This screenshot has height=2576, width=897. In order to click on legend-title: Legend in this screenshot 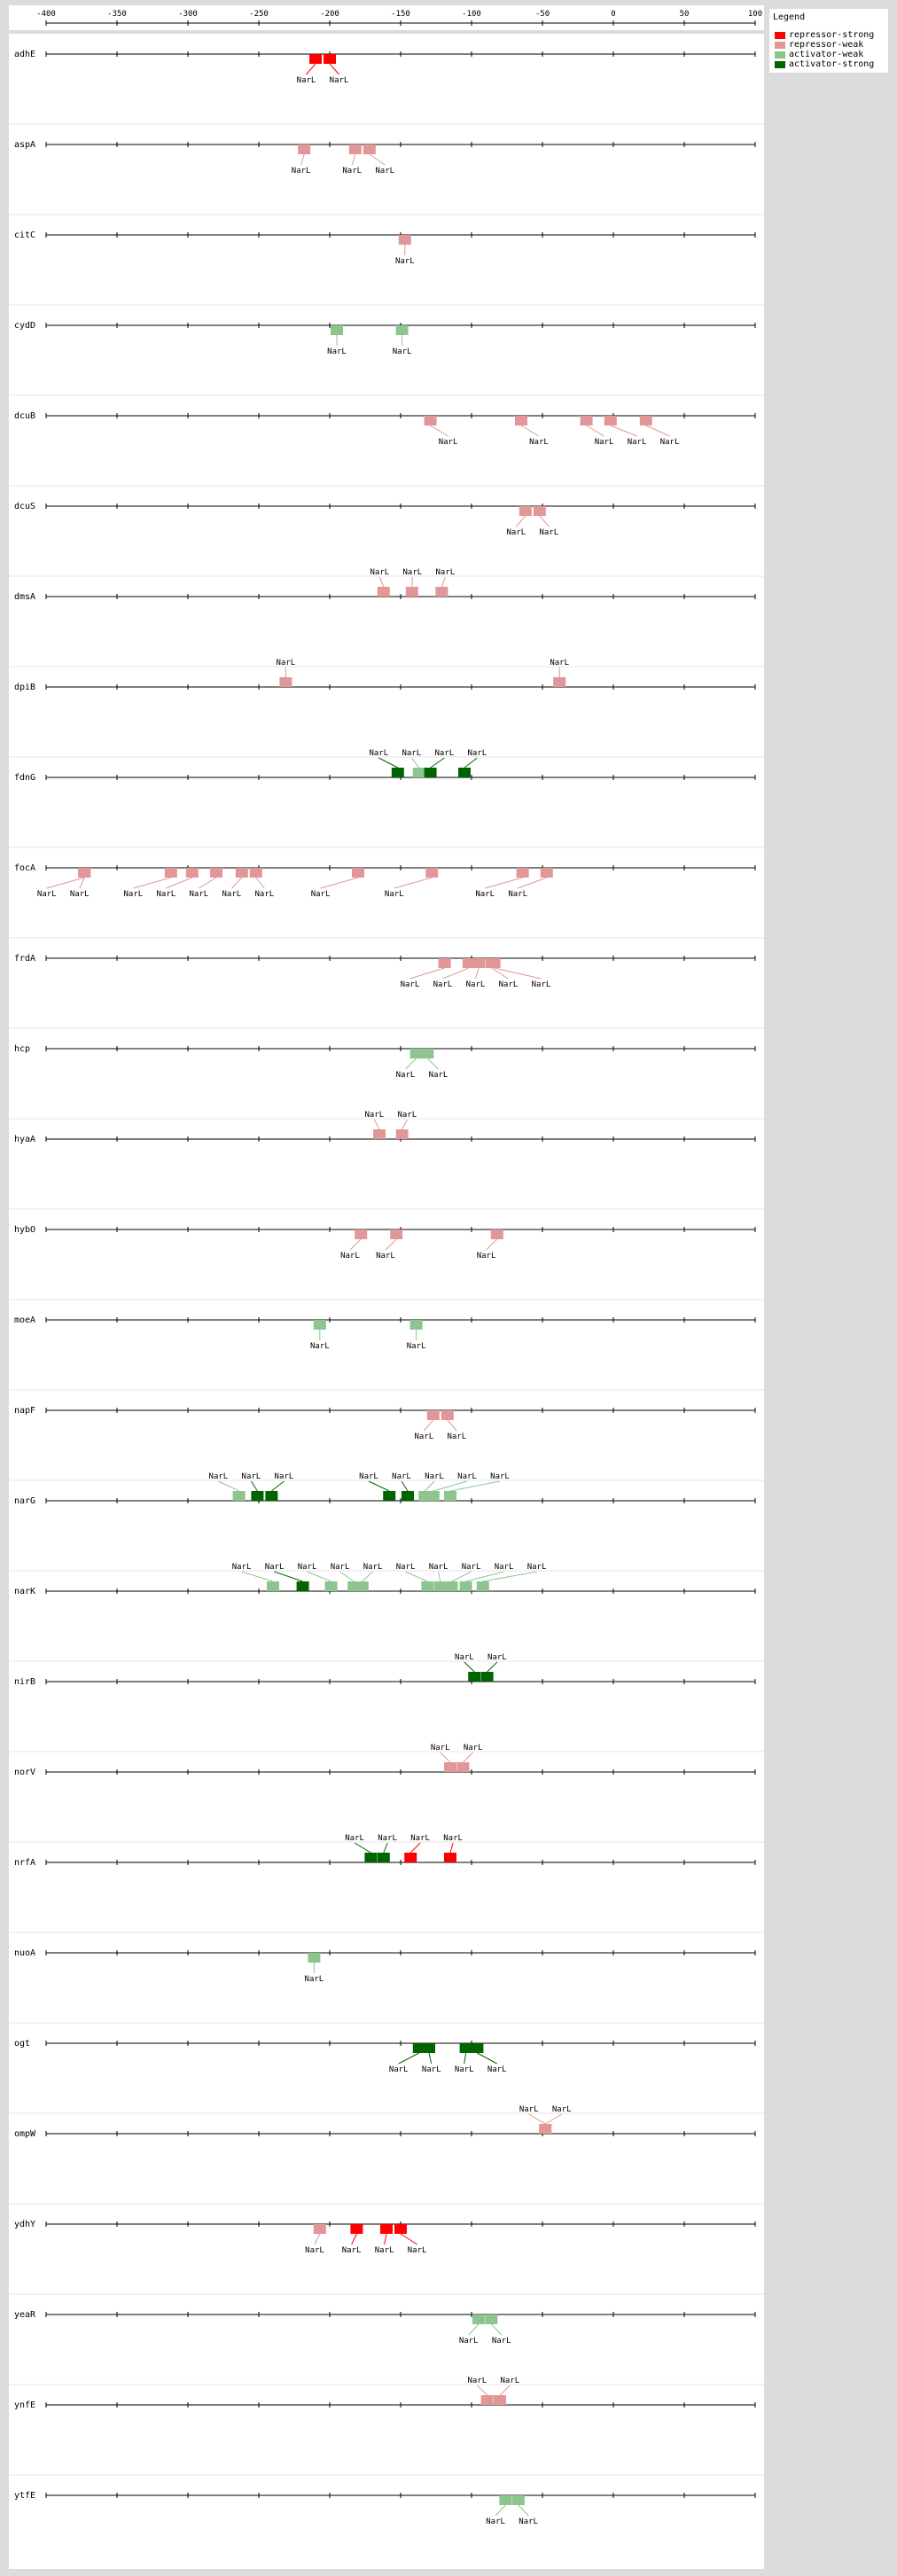, I will do `click(789, 17)`.